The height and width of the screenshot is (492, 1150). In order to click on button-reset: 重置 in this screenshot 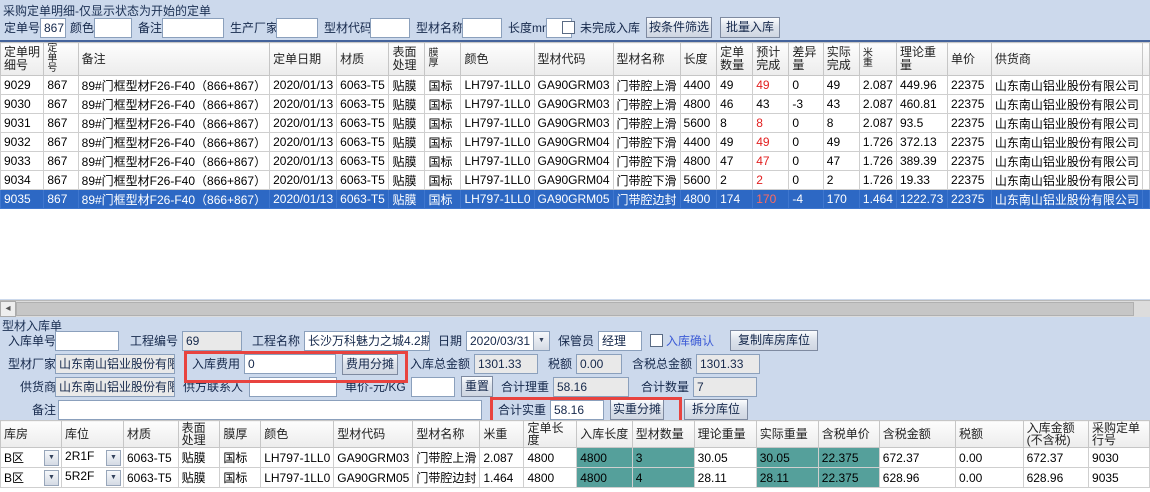, I will do `click(477, 386)`.